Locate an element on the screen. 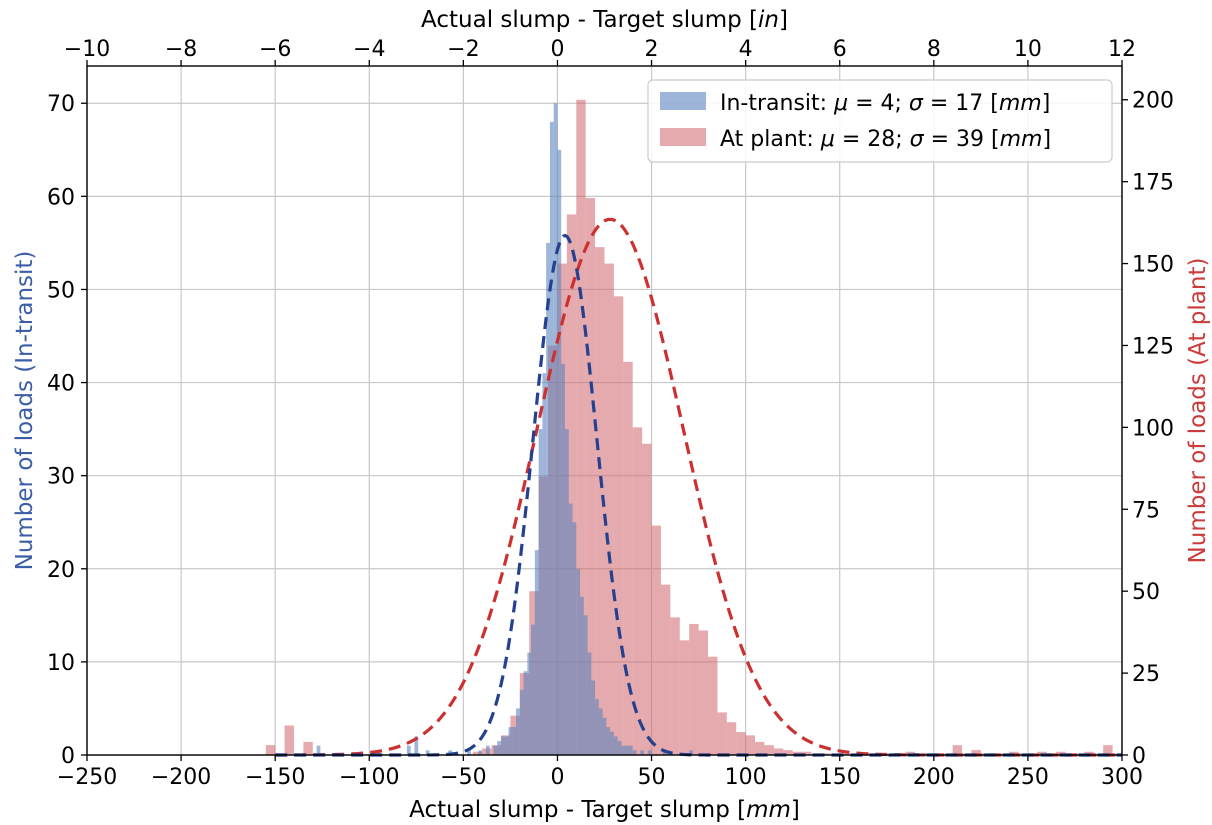 The image size is (1212, 825). x-tick-label-bottom: −200 is located at coordinates (181, 777).